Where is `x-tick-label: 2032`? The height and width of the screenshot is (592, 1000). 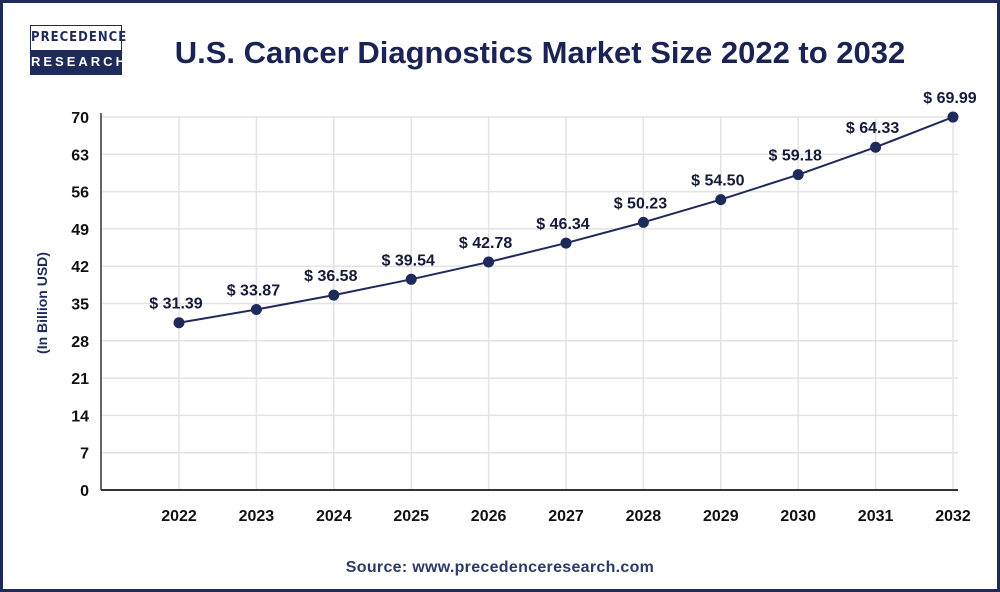 x-tick-label: 2032 is located at coordinates (953, 516).